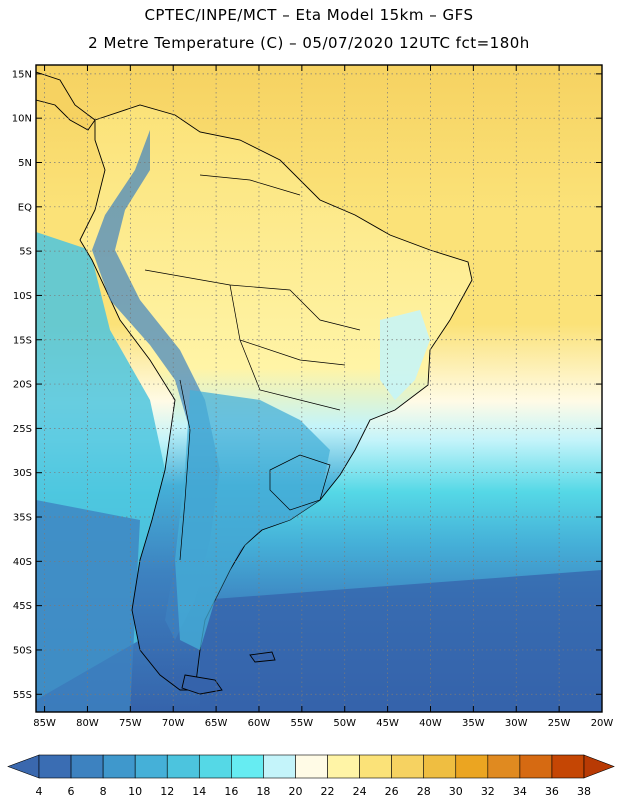 This screenshot has height=800, width=618. What do you see at coordinates (424, 791) in the screenshot?
I see `colorbar-label: 28` at bounding box center [424, 791].